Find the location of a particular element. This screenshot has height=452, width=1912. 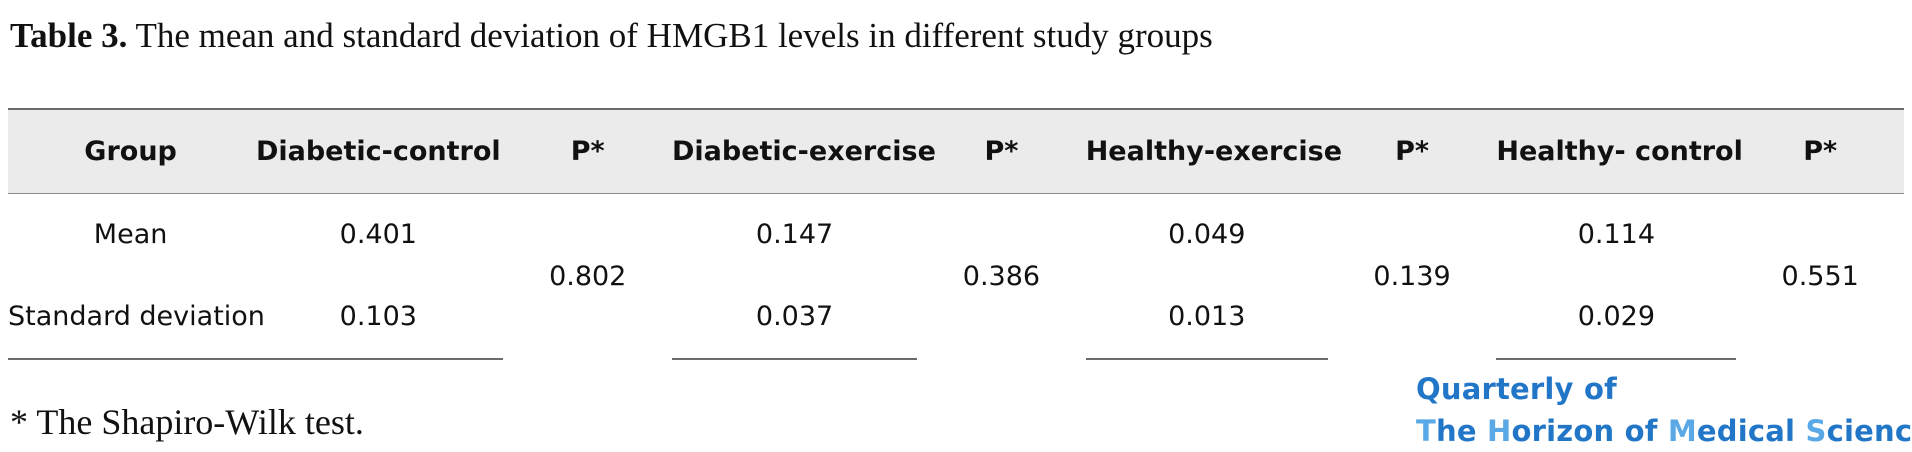

journal-logo-line-2: The Horizon of Medical Sciences is located at coordinates (1664, 431).